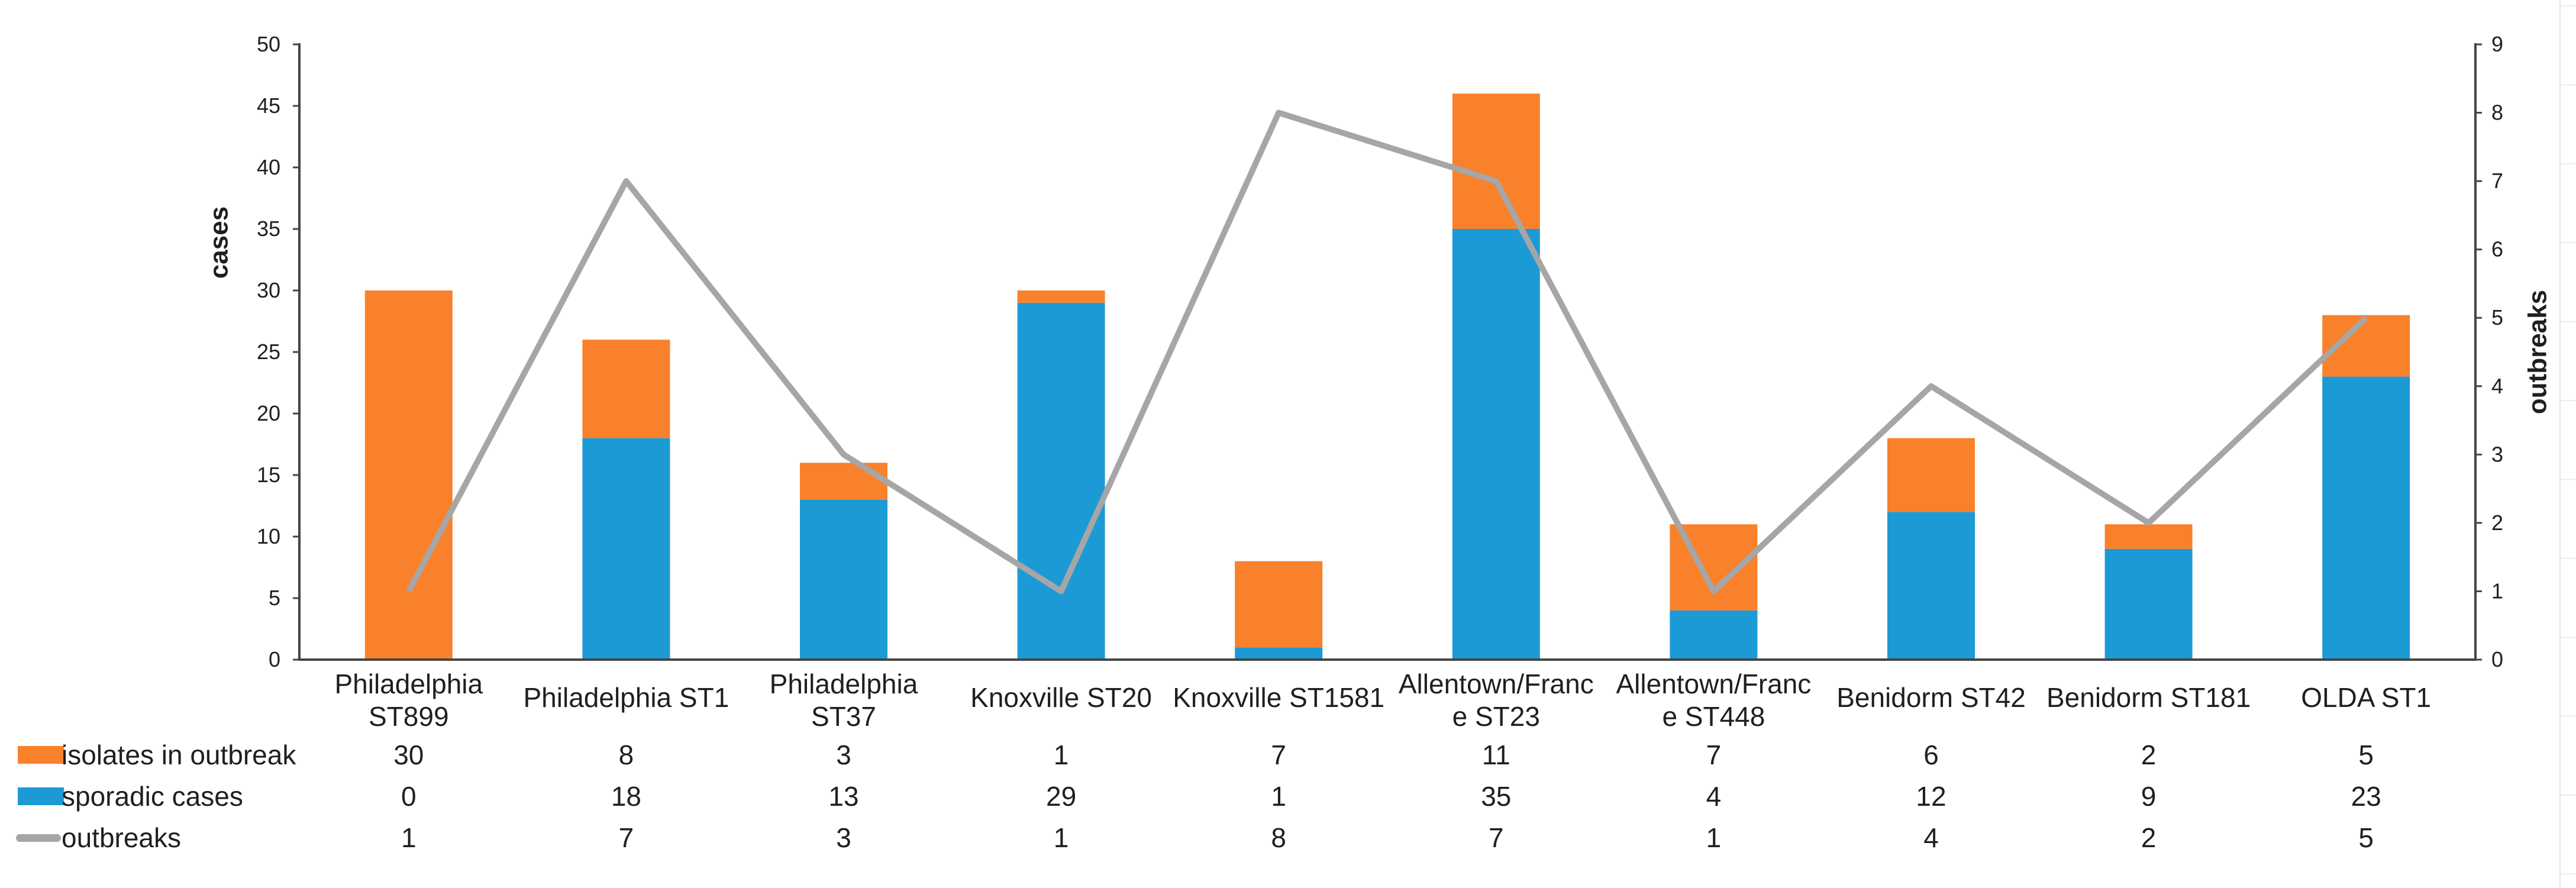  I want to click on table-row-label-outbreaks: outbreaks, so click(121, 837).